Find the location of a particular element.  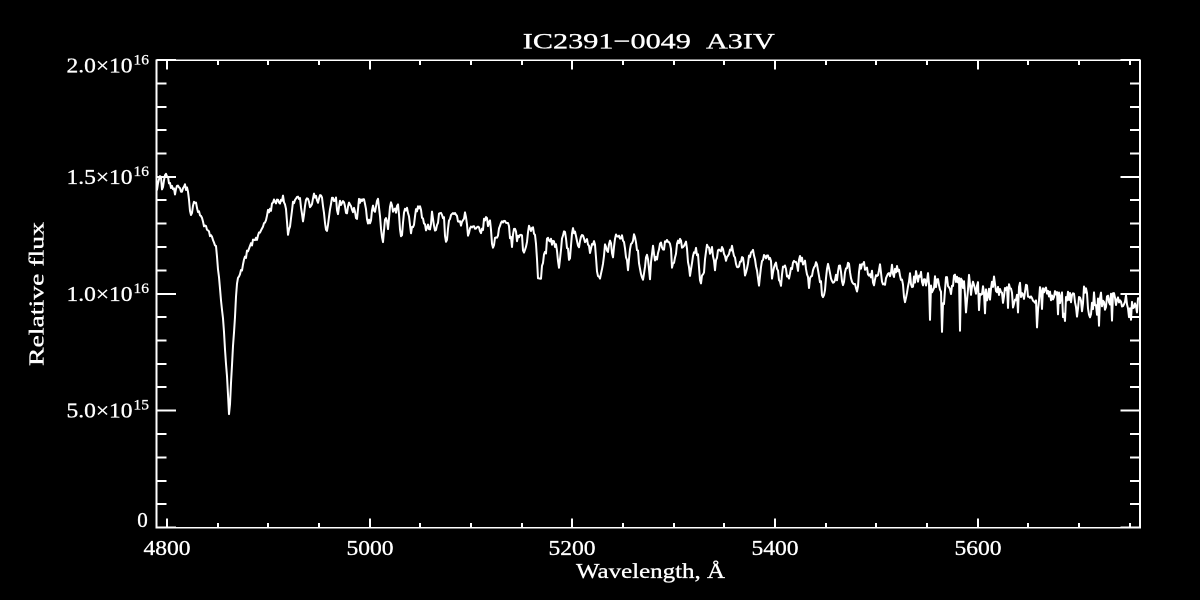

svg-text: Wavelength, Å is located at coordinates (651, 571).